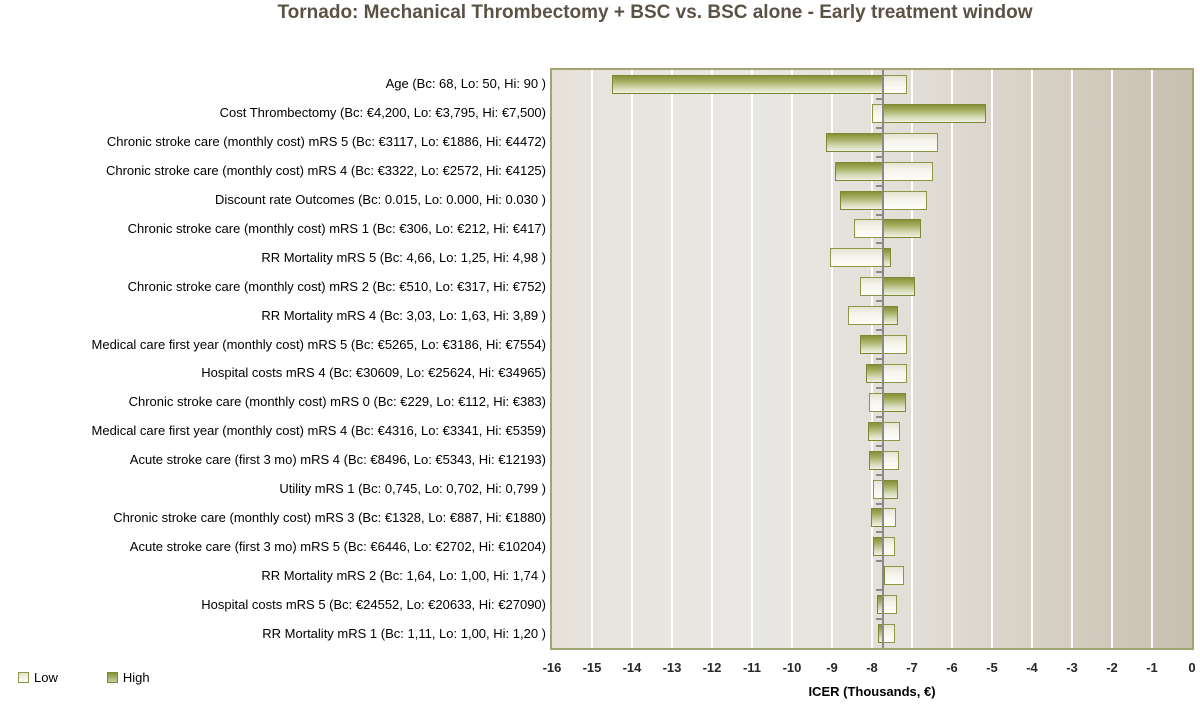 The width and height of the screenshot is (1200, 708). What do you see at coordinates (552, 667) in the screenshot?
I see `x-tick-label: -16` at bounding box center [552, 667].